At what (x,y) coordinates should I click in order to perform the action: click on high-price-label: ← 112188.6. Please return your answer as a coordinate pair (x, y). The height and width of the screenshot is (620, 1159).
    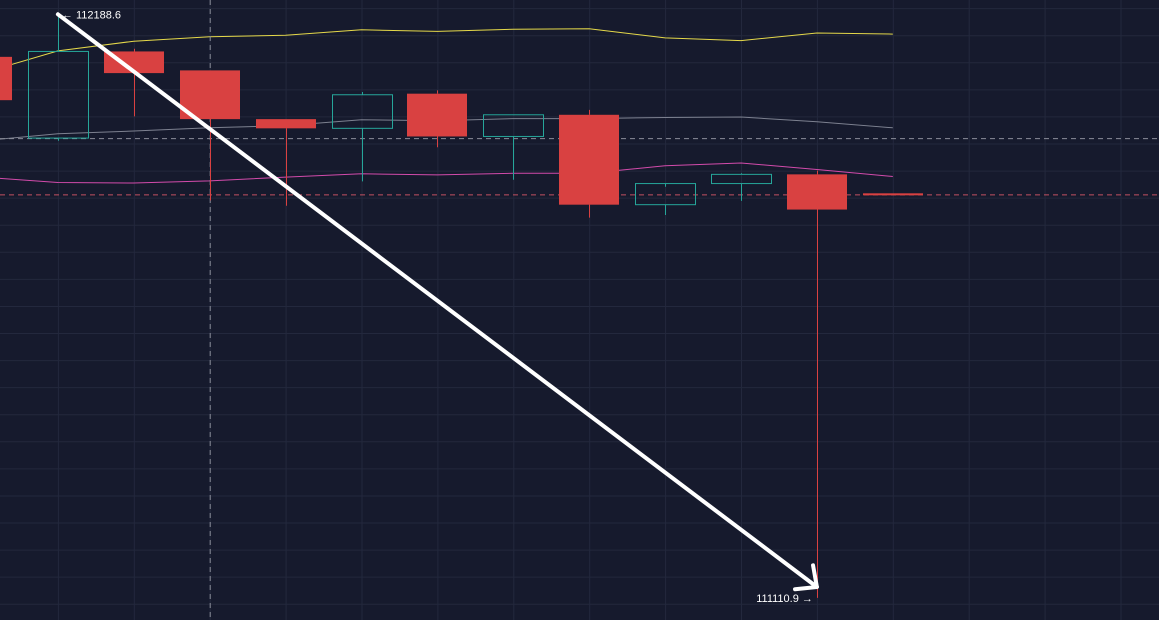
    Looking at the image, I should click on (91, 15).